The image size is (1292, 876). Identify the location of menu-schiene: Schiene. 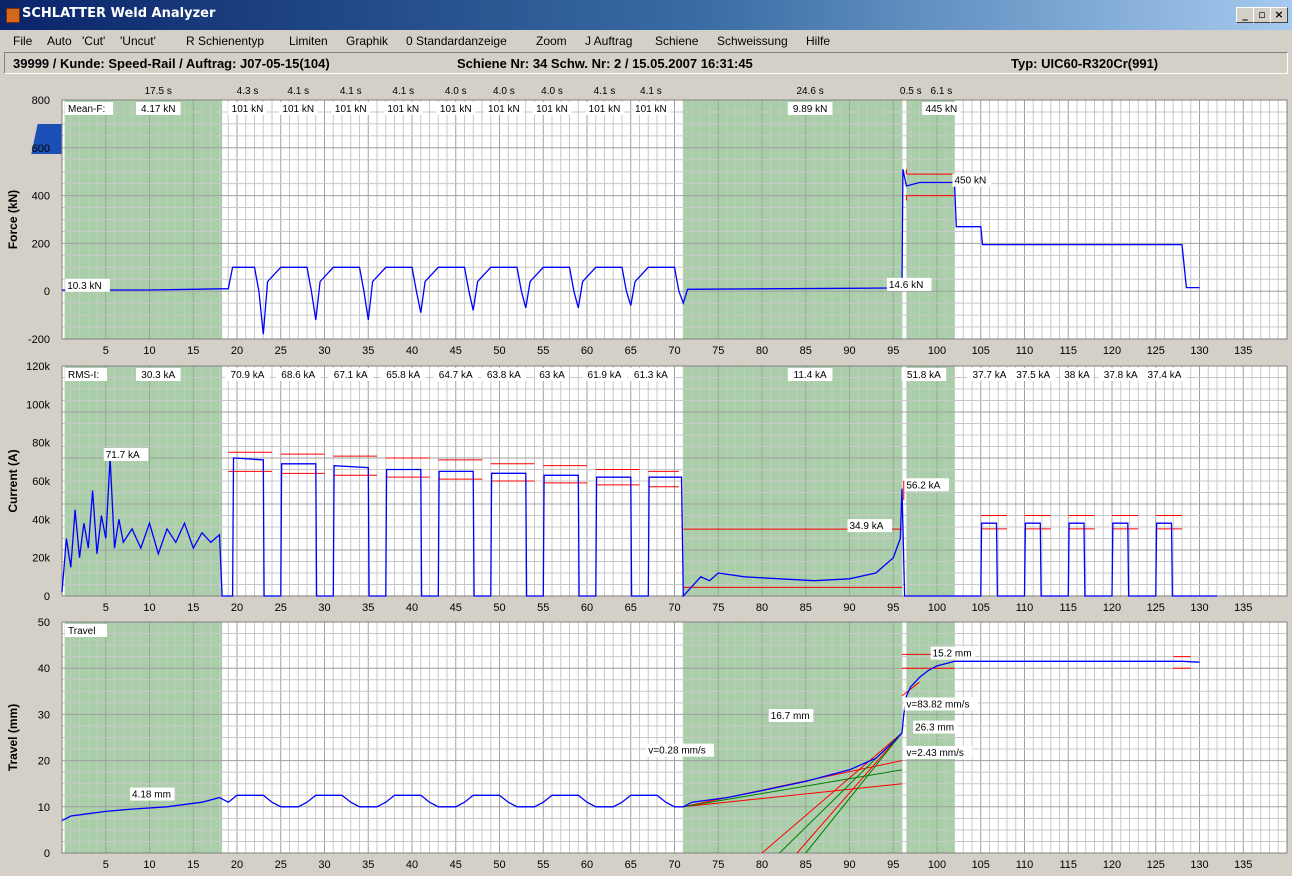
(677, 41).